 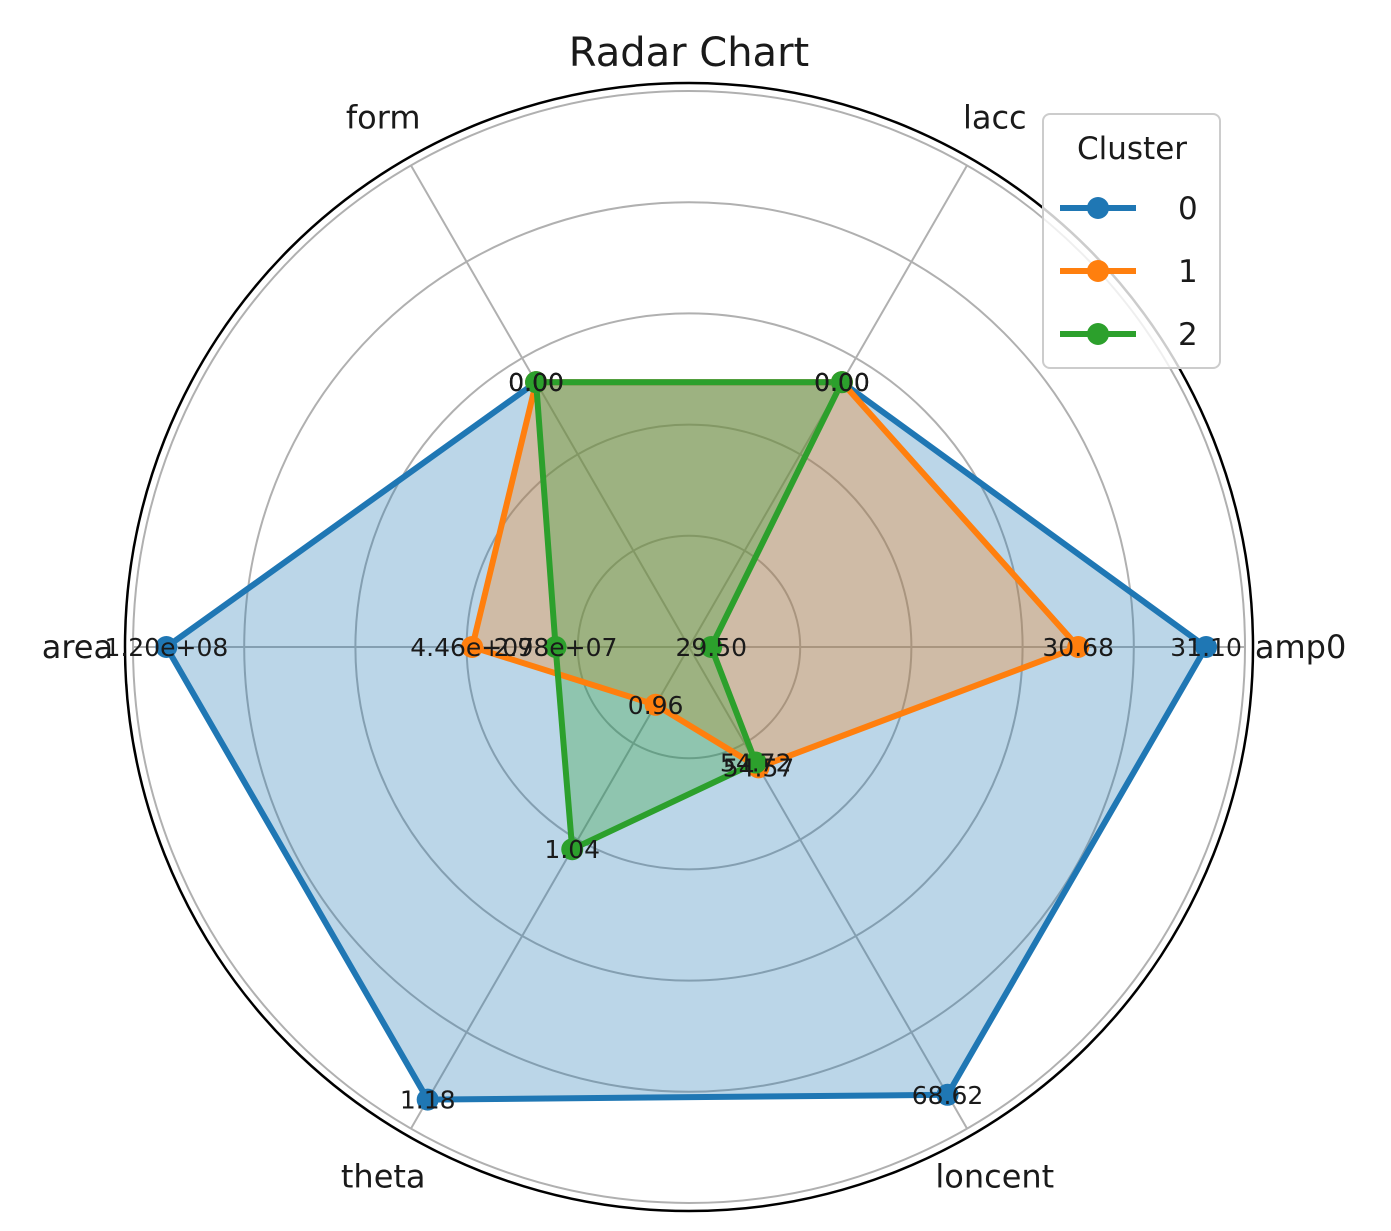 I want to click on series-0-value-loncent: 68.62, so click(x=948, y=1095).